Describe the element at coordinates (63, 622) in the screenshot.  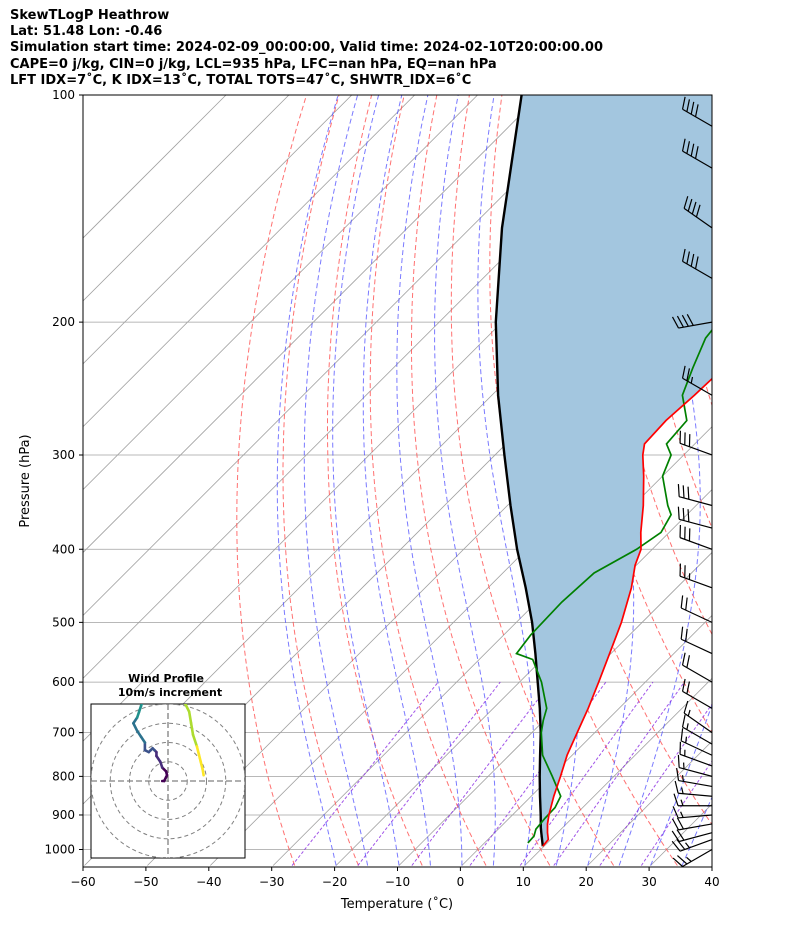
I see `y-tick-label: 500` at that location.